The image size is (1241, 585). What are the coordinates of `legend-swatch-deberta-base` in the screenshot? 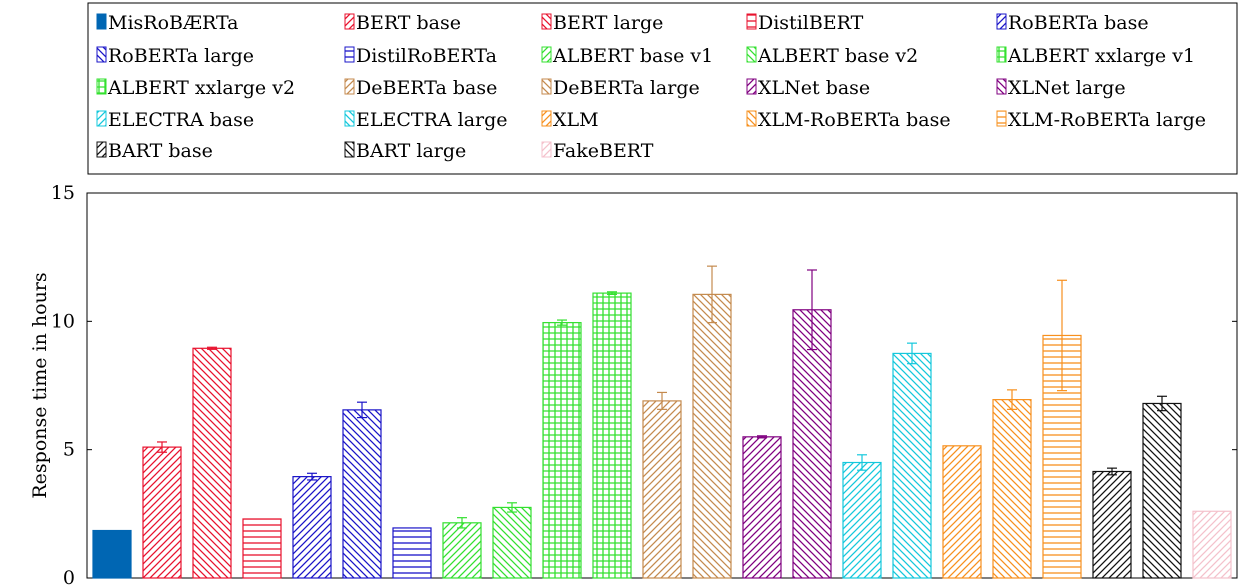 It's located at (349, 86).